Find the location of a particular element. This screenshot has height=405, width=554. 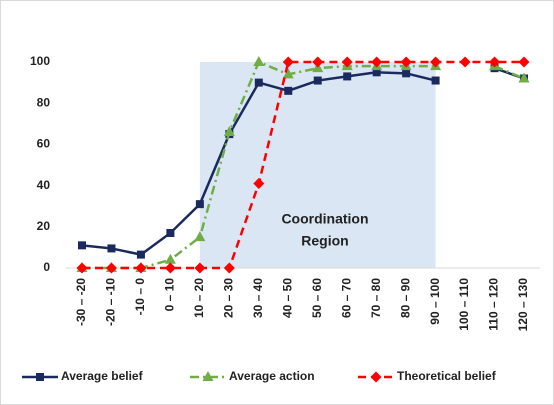

x-tick-label: 70 – 80 is located at coordinates (376, 298).